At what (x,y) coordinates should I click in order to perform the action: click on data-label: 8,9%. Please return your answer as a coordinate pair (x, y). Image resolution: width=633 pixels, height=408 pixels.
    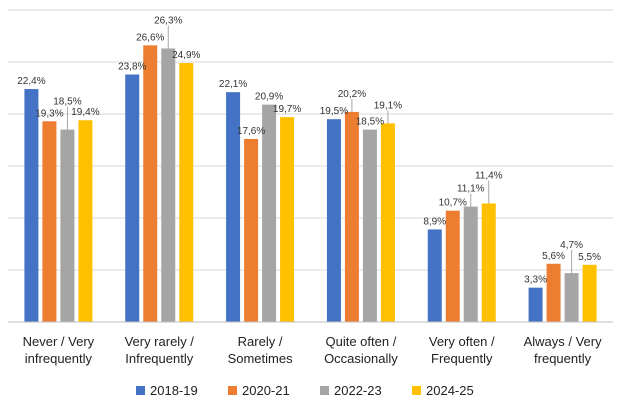
    Looking at the image, I should click on (434, 221).